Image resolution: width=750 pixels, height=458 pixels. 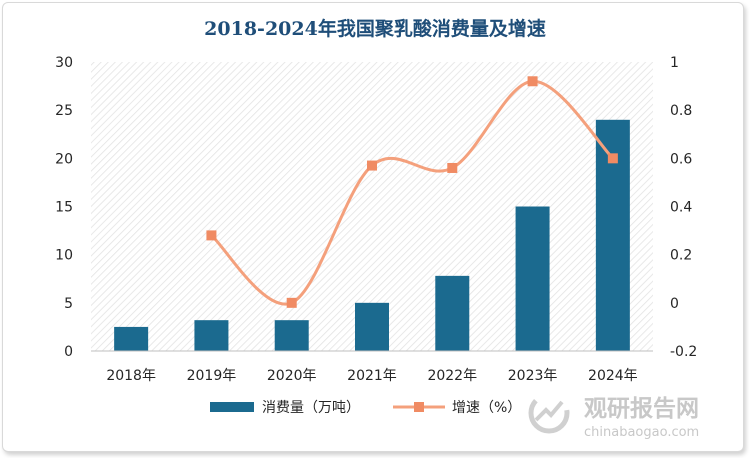 What do you see at coordinates (533, 376) in the screenshot?
I see `x-tick-label: 2023年` at bounding box center [533, 376].